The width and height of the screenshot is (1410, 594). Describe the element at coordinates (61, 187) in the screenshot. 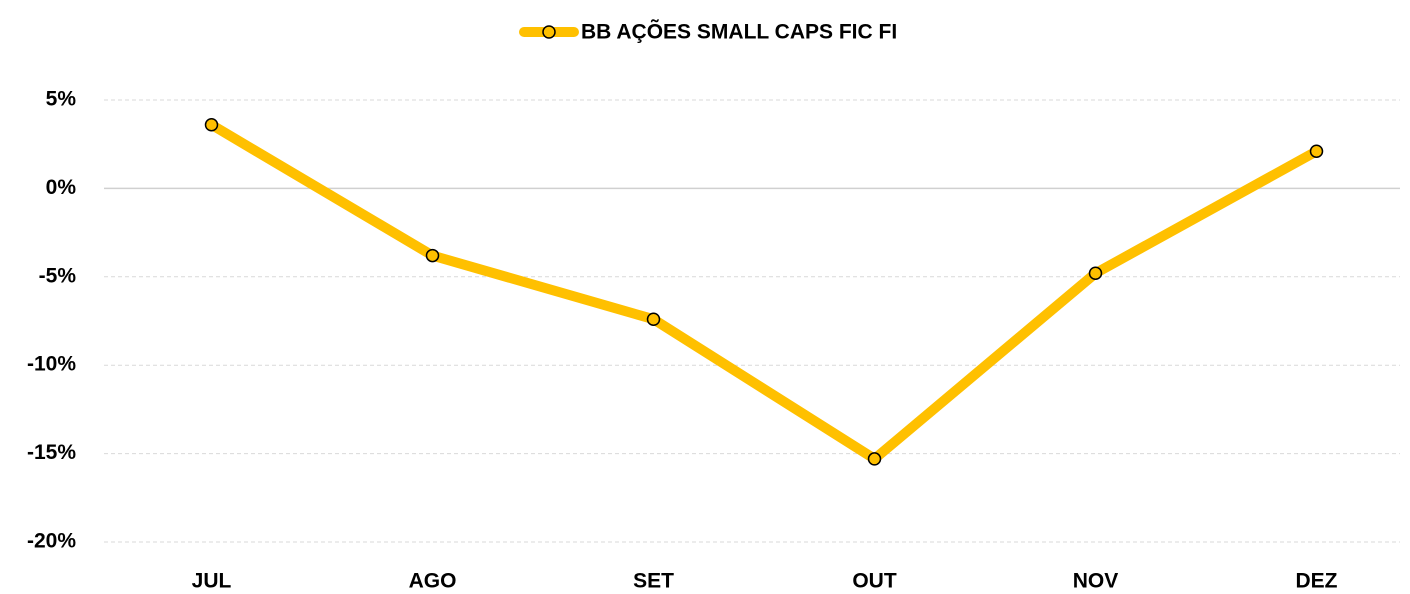

I see `y-tick-label: 0%` at that location.